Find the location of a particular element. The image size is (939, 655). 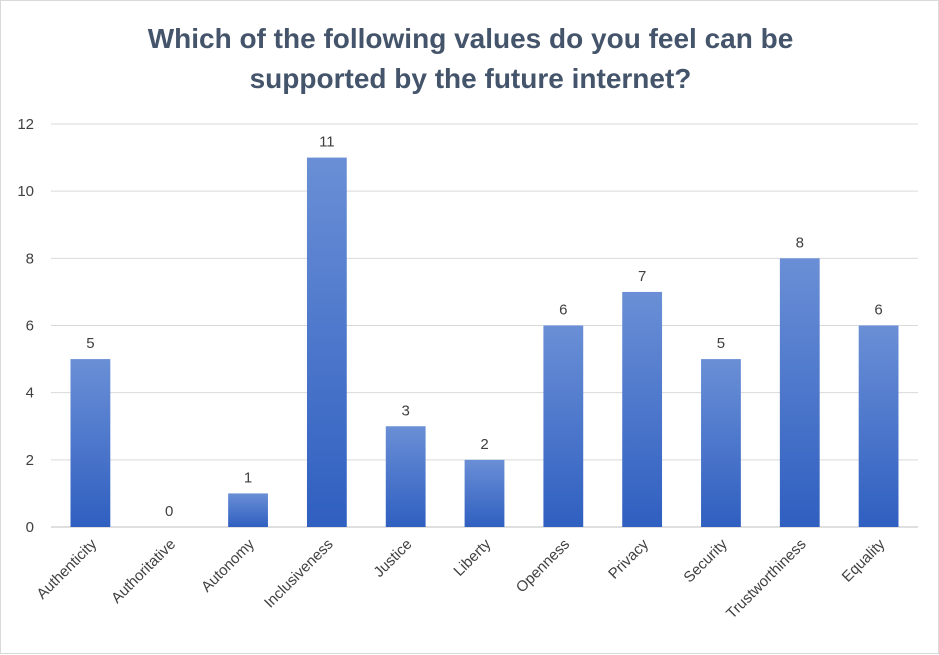

data-label-inclusiveness: 11 is located at coordinates (327, 142).